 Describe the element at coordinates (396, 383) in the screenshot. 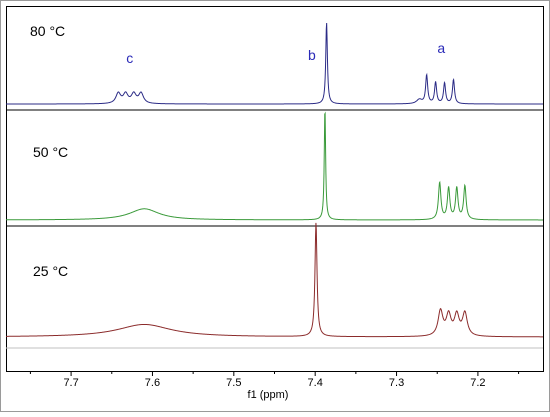

I see `x-tick-label: 7.3` at that location.